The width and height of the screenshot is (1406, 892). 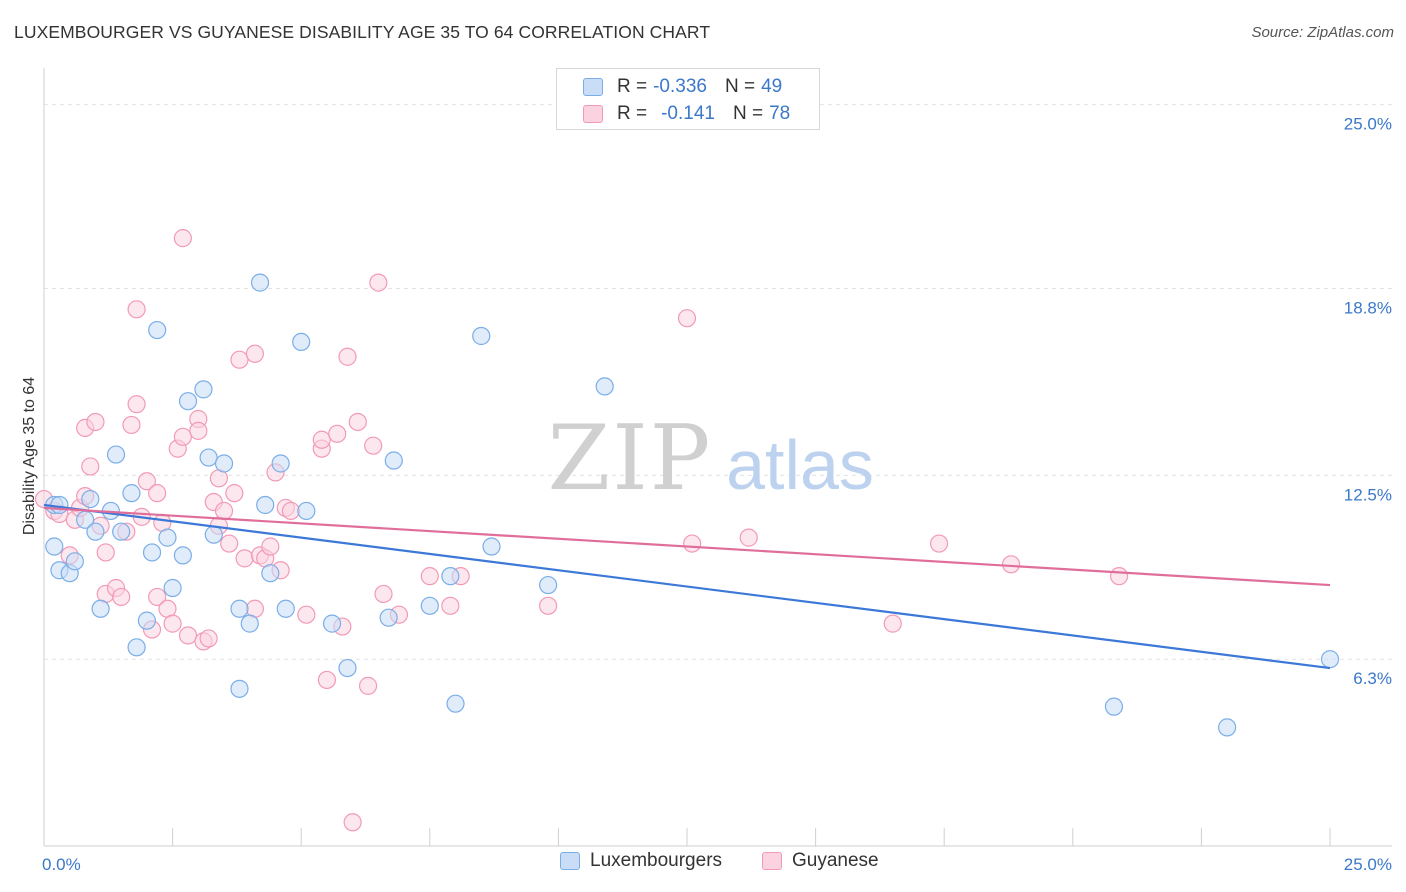 I want to click on legend-n-value: 78, so click(x=780, y=113).